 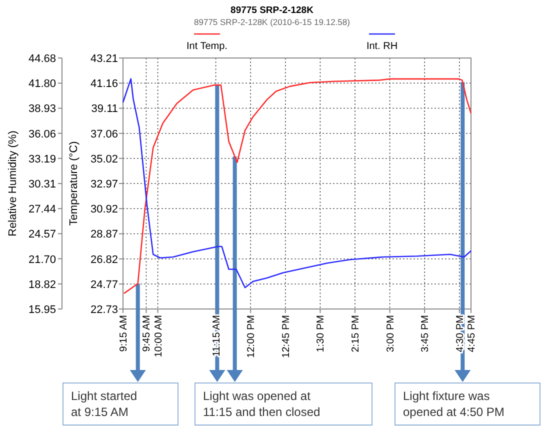 I want to click on y-tick-label: 22.73, so click(x=104, y=310).